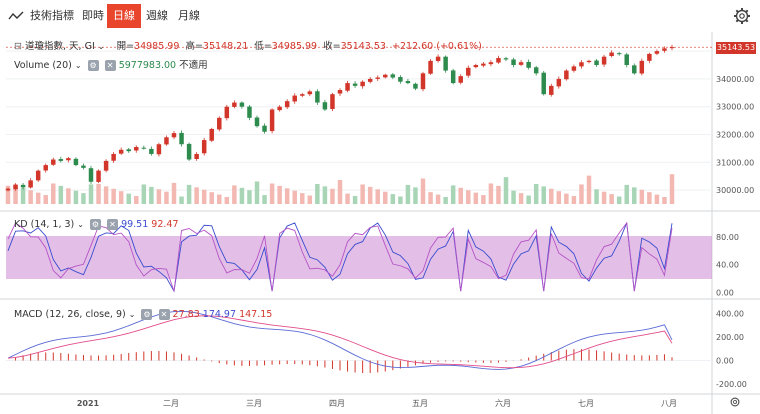  What do you see at coordinates (194, 46) in the screenshot?
I see `high-label: 高=` at bounding box center [194, 46].